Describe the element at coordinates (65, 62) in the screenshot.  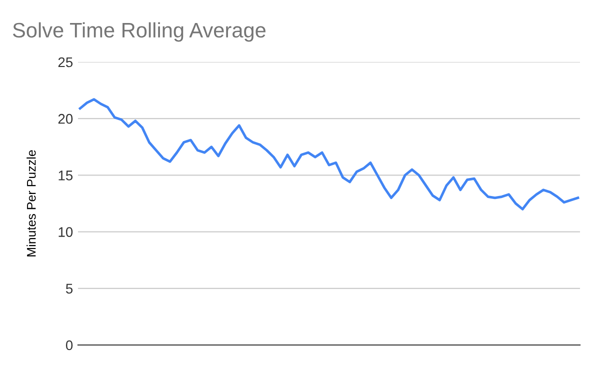
I see `y-tick-label: 25` at that location.